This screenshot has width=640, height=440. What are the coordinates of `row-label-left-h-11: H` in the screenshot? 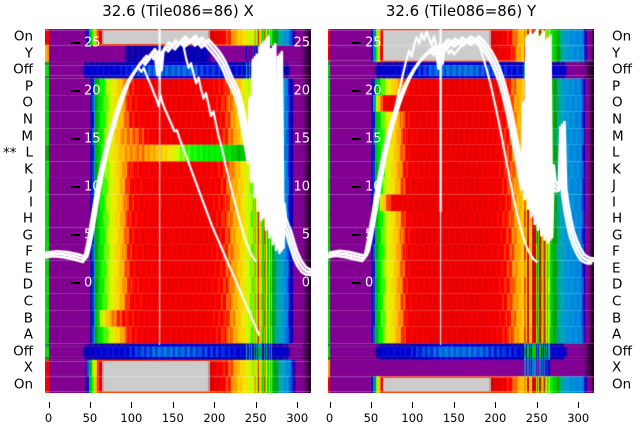 It's located at (27, 218).